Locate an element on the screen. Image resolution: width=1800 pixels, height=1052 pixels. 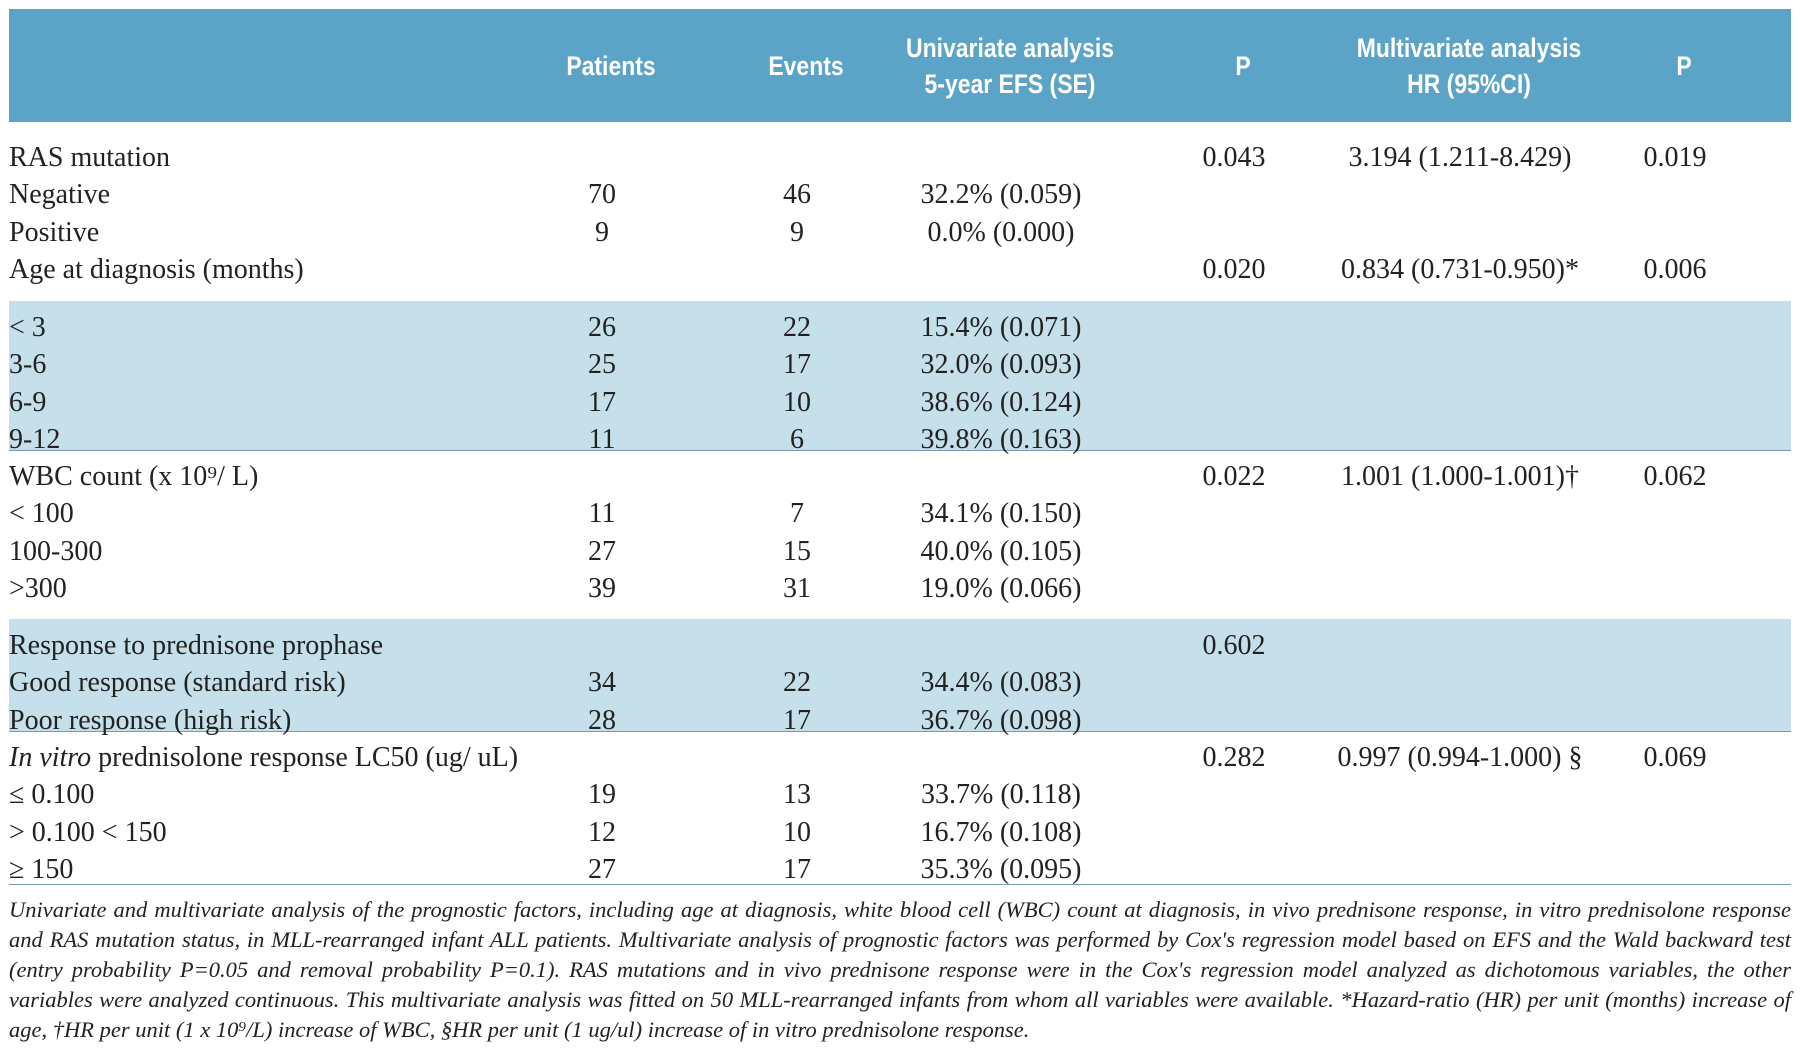
label-run: prednisolone response LC50 (ug/ uL) is located at coordinates (305, 757).